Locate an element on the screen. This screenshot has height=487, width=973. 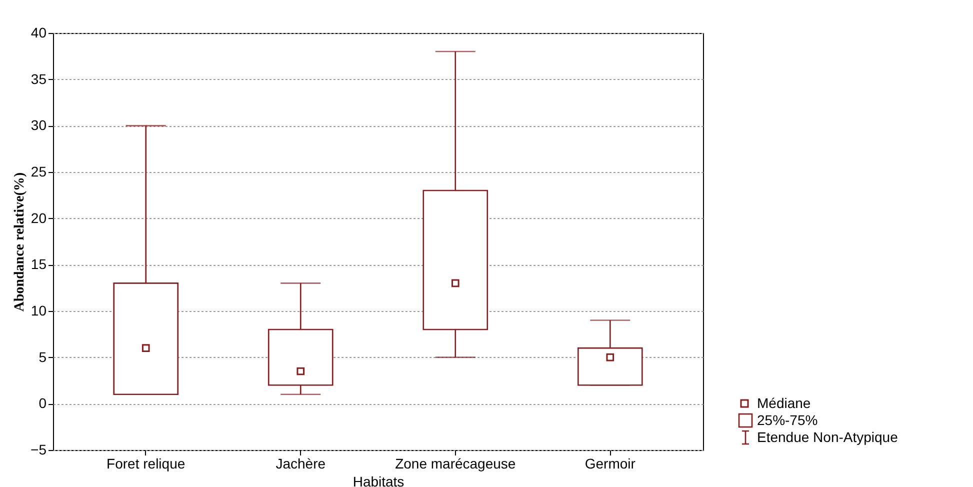
y-tick-label: 5 is located at coordinates (42, 356).